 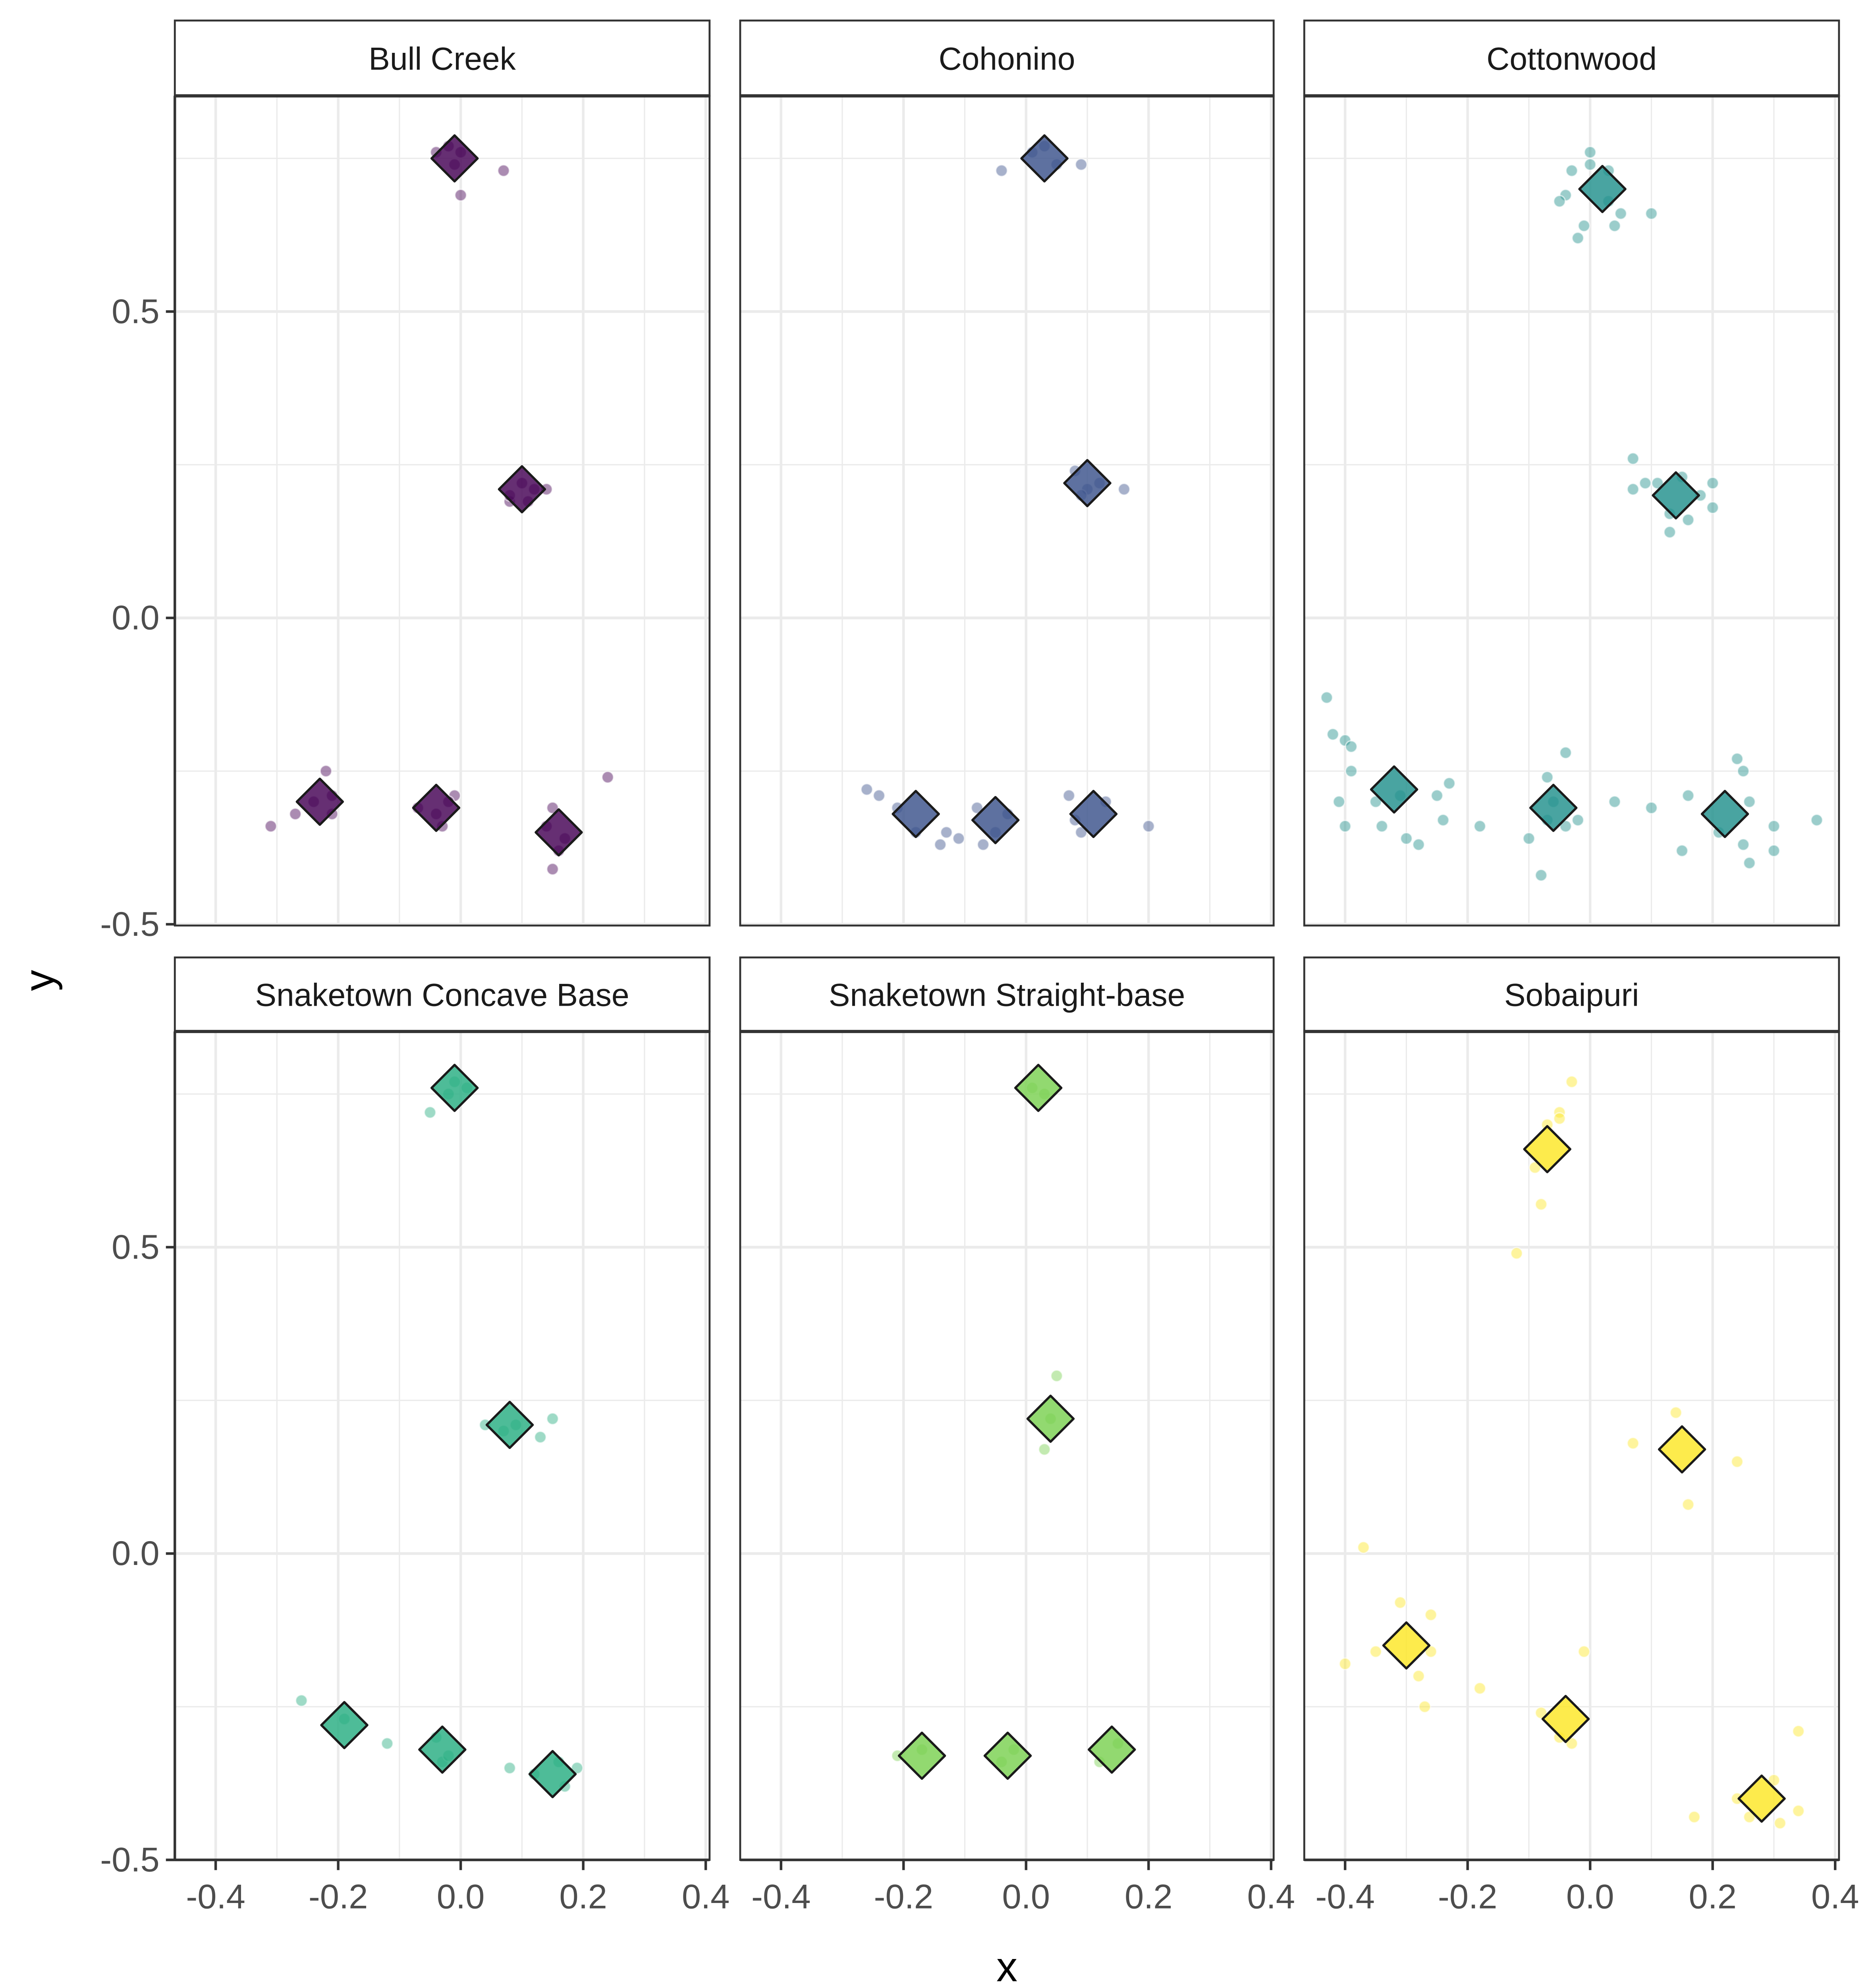 I want to click on facet-strip-label: Sobaipuri, so click(x=1571, y=995).